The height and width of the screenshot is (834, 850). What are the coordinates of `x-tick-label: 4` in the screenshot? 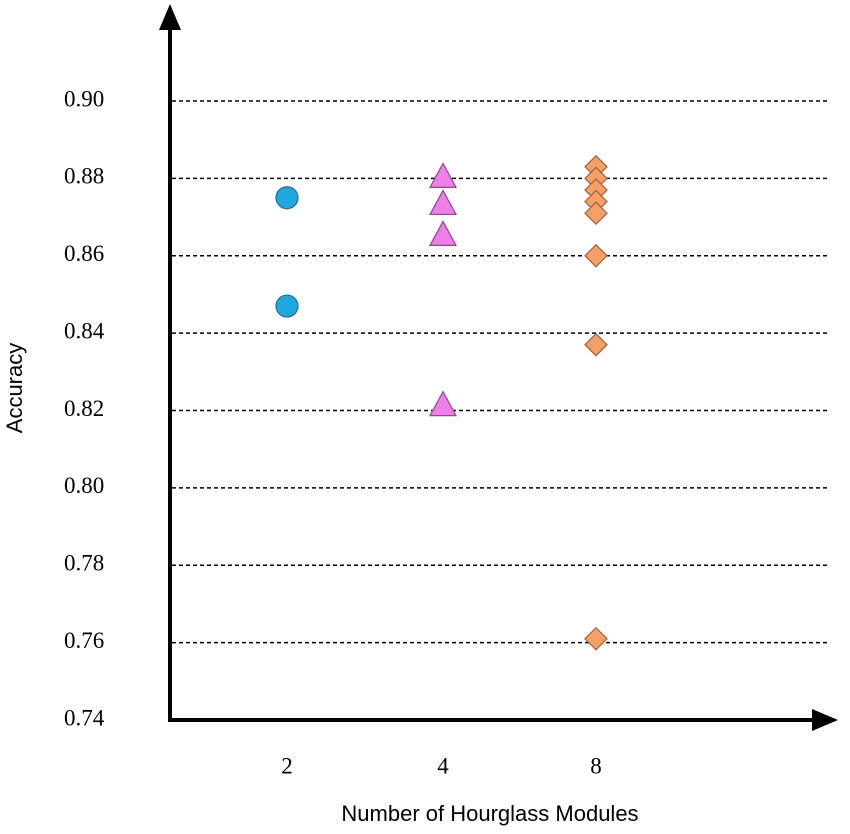 It's located at (443, 765).